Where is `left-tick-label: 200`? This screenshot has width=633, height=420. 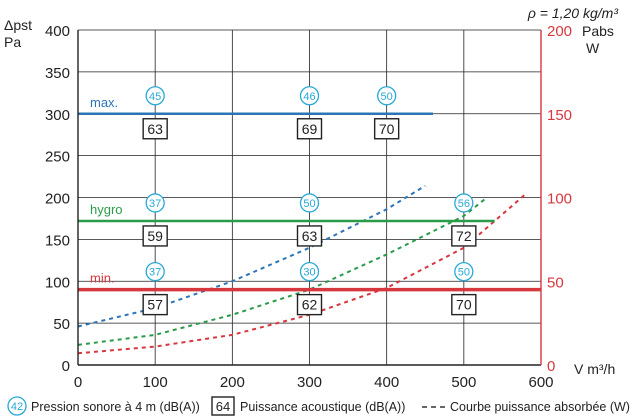
left-tick-label: 200 is located at coordinates (57, 199).